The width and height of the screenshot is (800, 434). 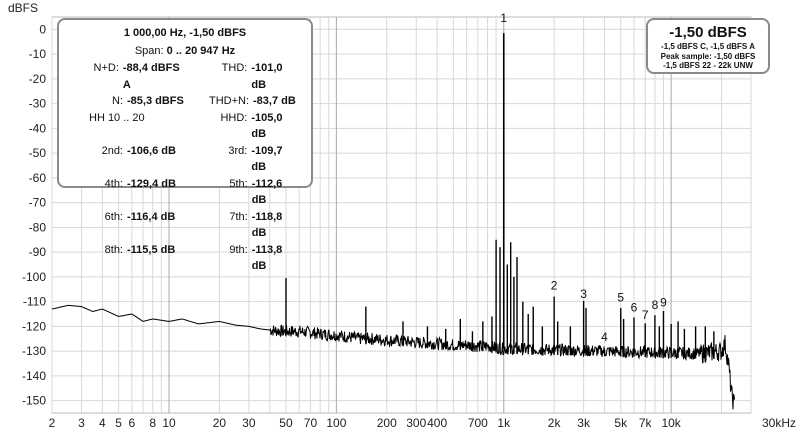 What do you see at coordinates (311, 423) in the screenshot?
I see `x-tick-label: 70` at bounding box center [311, 423].